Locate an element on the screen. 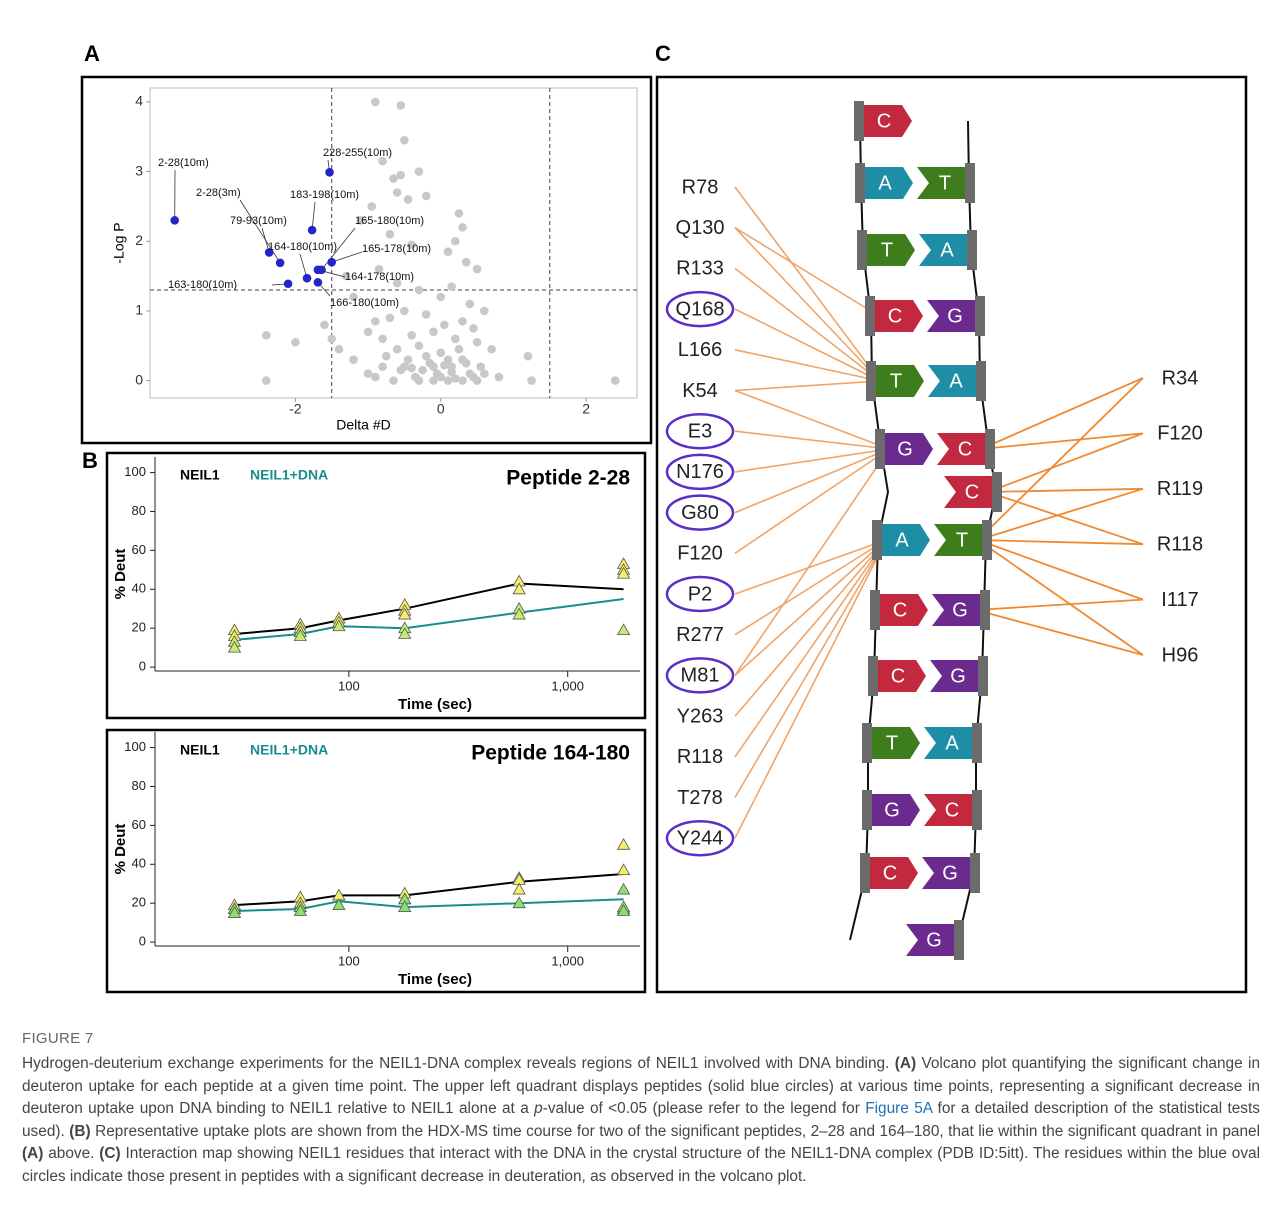 The width and height of the screenshot is (1282, 1229). point-label: 166-180(10m) is located at coordinates (364, 303).